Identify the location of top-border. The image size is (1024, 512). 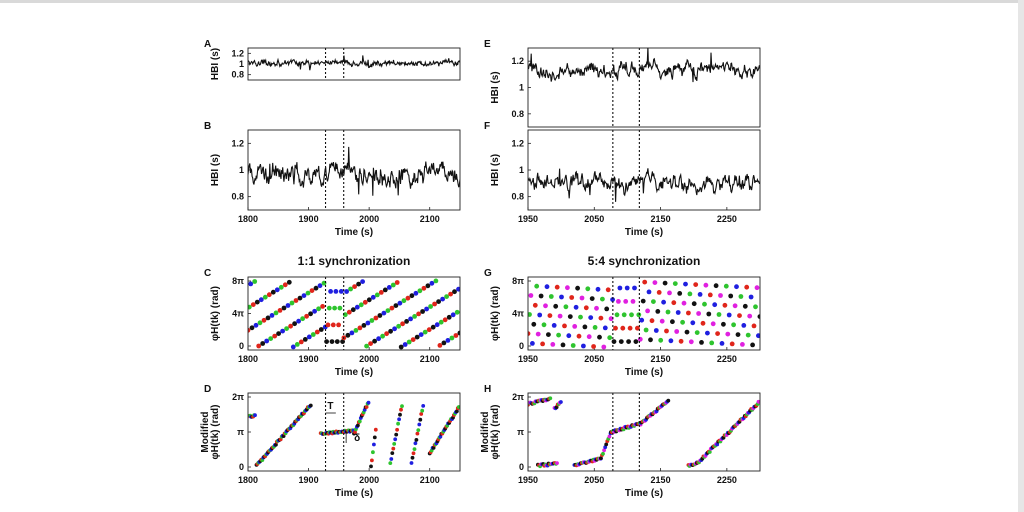
(512, 1).